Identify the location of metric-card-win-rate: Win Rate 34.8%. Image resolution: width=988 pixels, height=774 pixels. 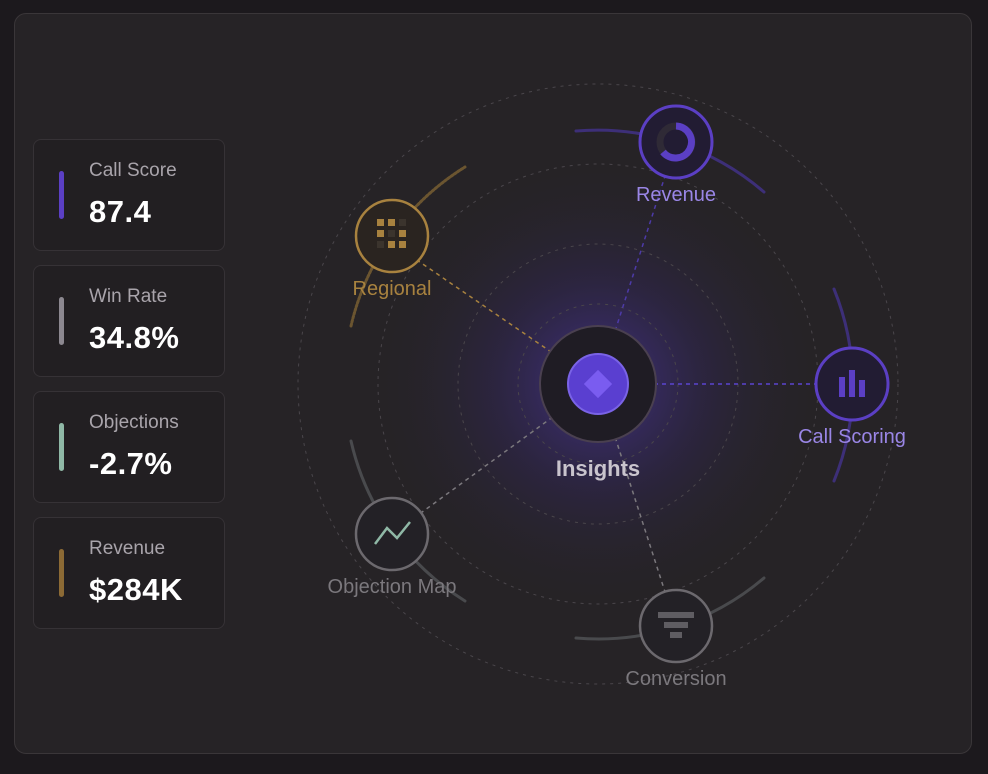
(129, 321).